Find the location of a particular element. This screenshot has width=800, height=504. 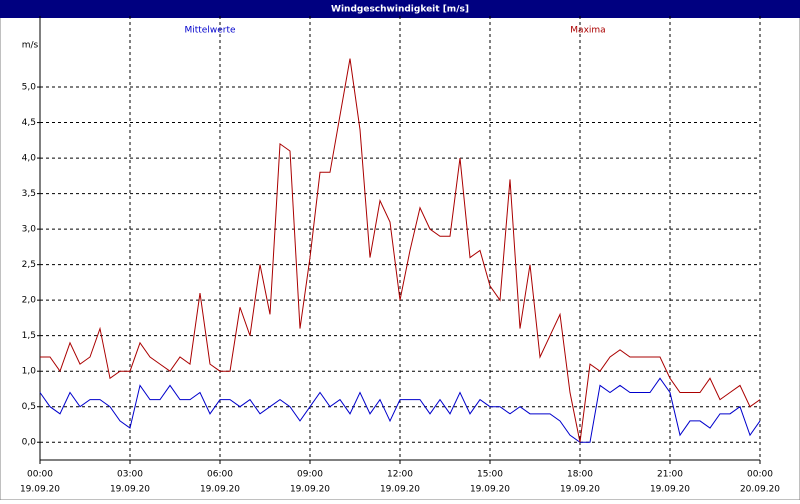

y-tick-label: 3,5 is located at coordinates (29, 194).